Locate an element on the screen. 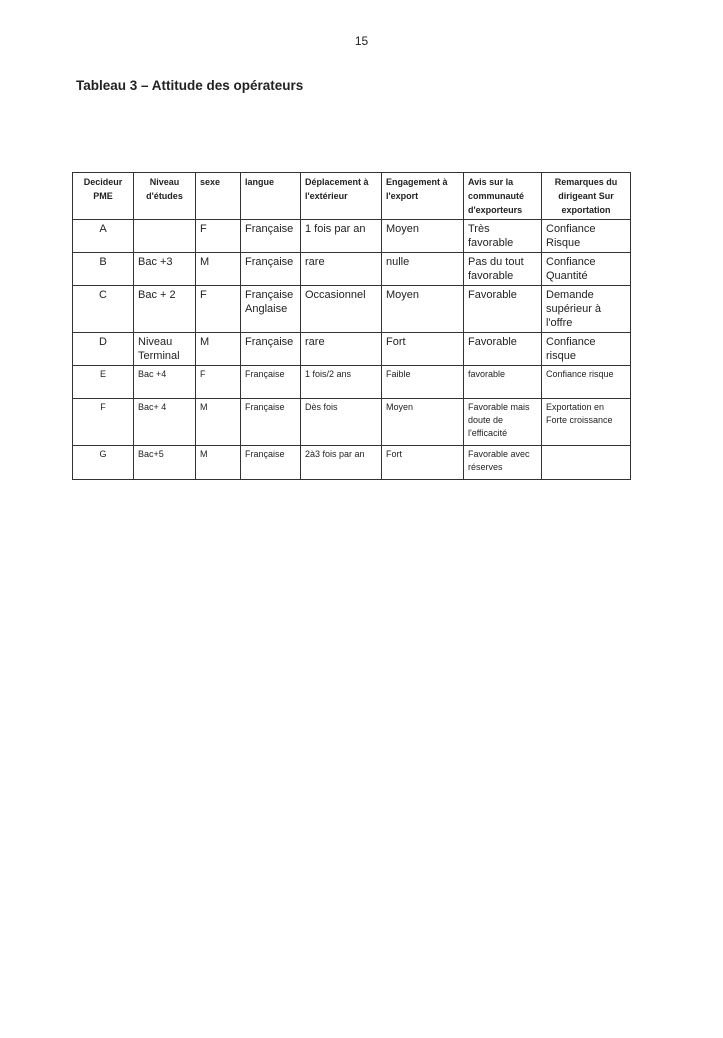 The height and width of the screenshot is (1038, 723). header-cell: Avis sur la communauté d'exporteurs is located at coordinates (502, 196).